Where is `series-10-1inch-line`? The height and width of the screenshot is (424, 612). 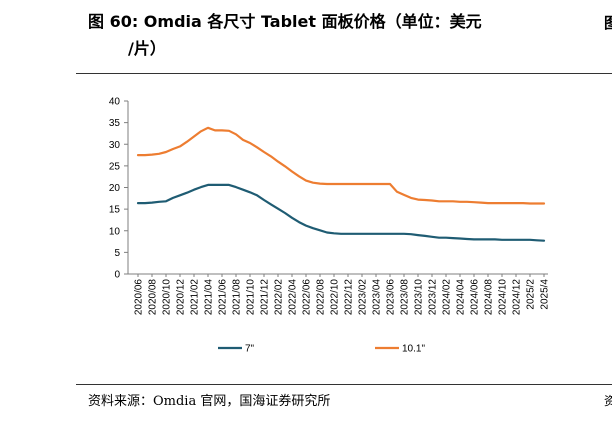 series-10-1inch-line is located at coordinates (341, 165).